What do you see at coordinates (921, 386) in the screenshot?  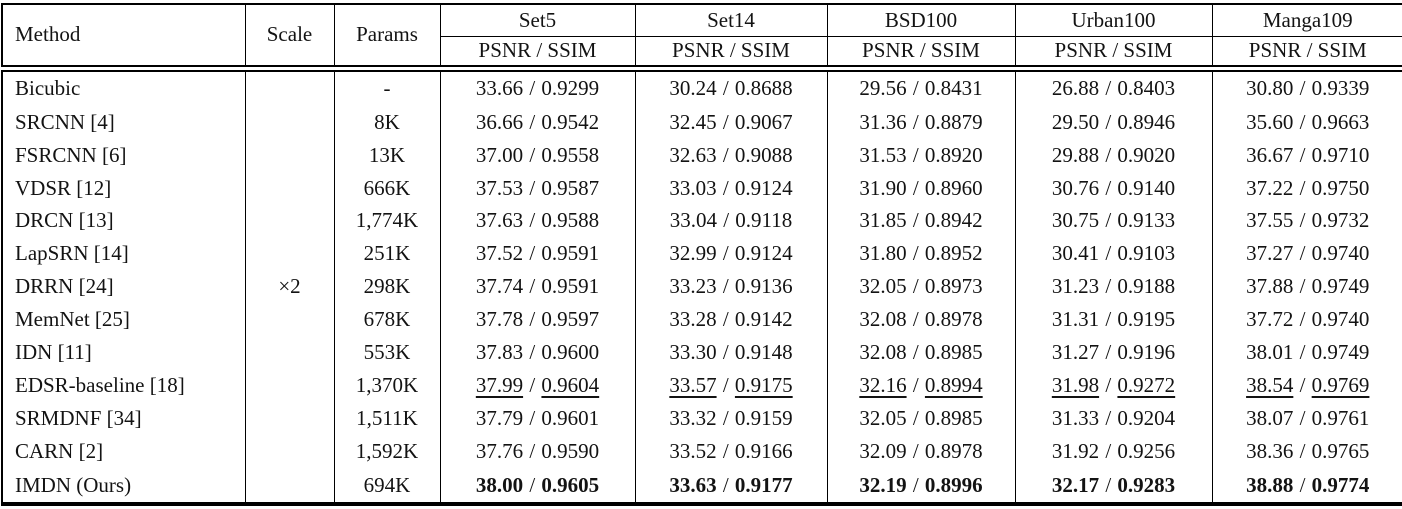 I see `psnr-ssim-cell-bsd100: 32.16 / 0.8994` at bounding box center [921, 386].